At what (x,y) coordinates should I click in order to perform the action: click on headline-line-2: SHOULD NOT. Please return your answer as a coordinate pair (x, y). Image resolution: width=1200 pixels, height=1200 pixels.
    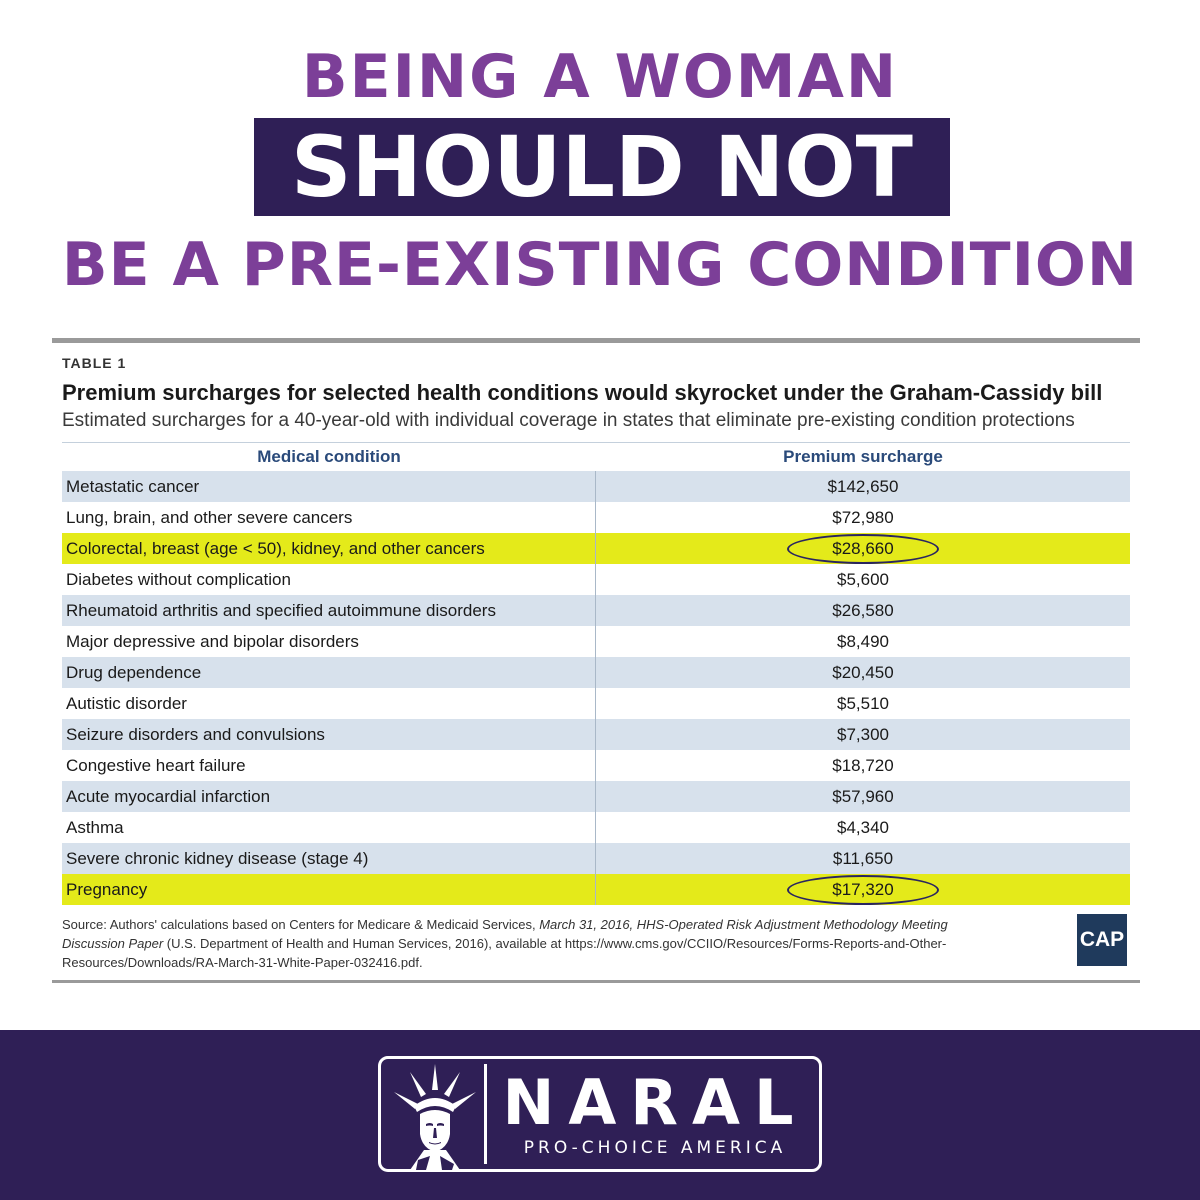
    Looking at the image, I should click on (602, 167).